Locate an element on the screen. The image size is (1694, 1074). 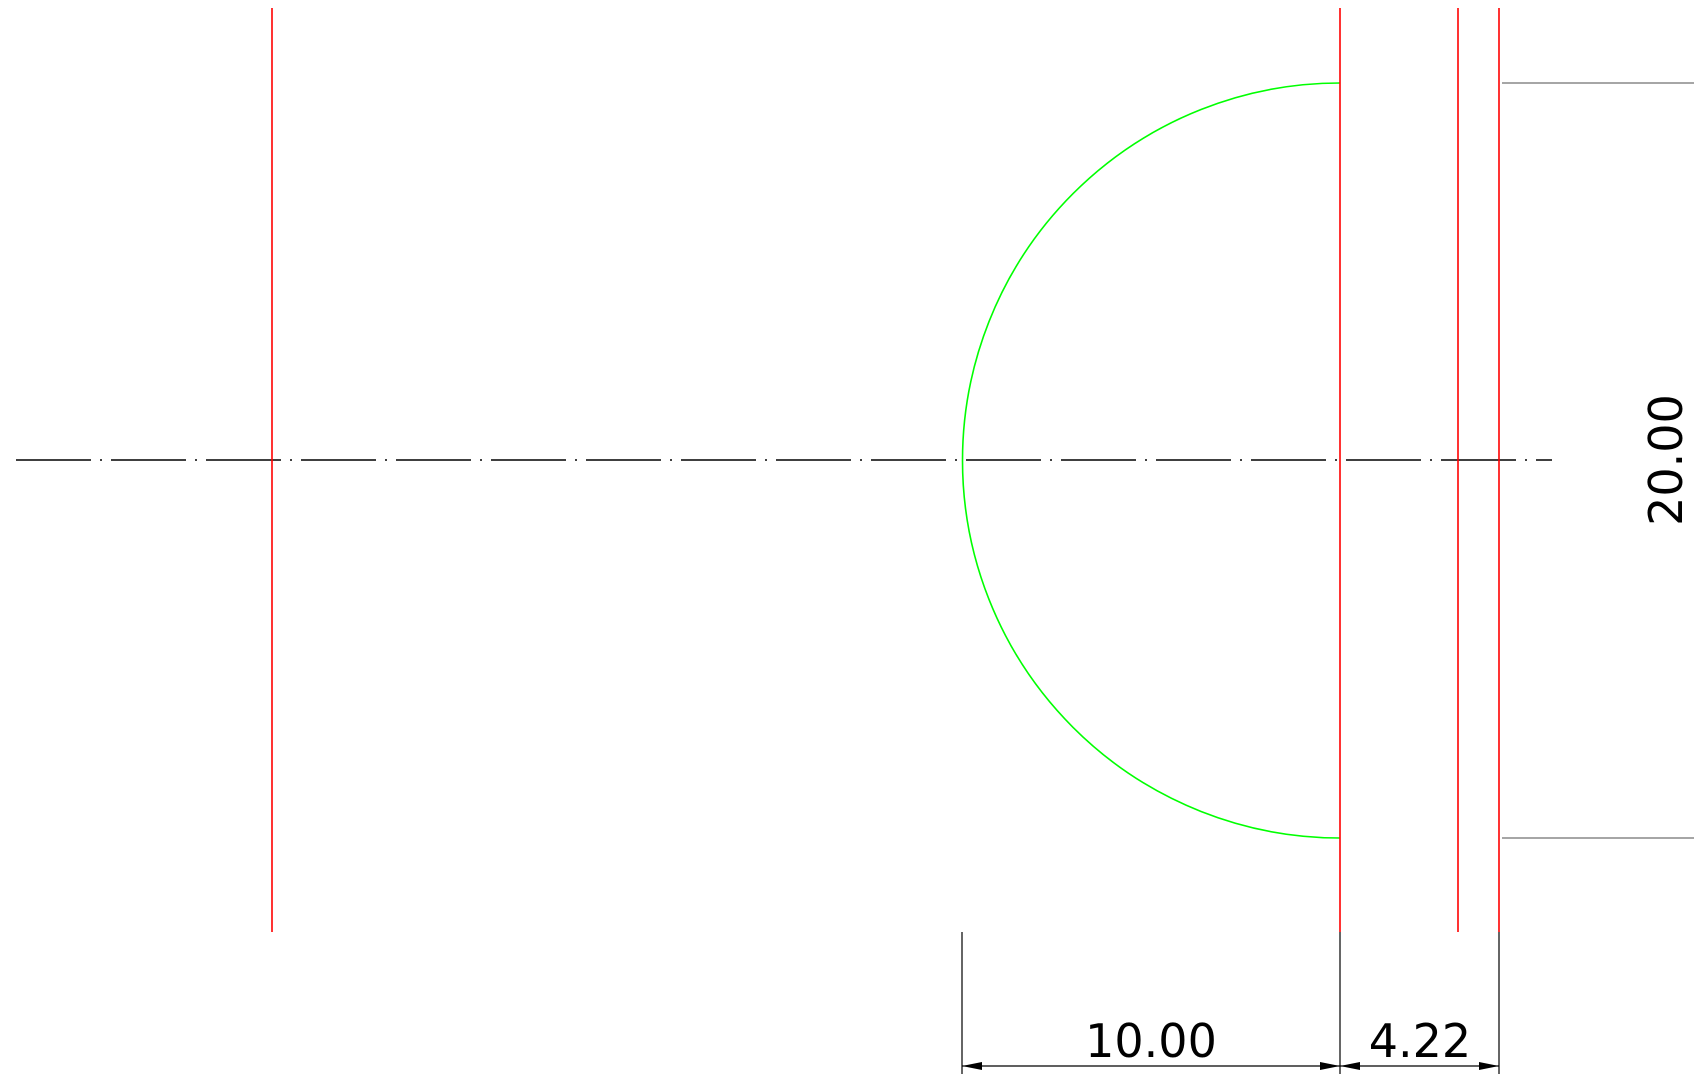
dimension-arrow-left is located at coordinates (972, 1066).